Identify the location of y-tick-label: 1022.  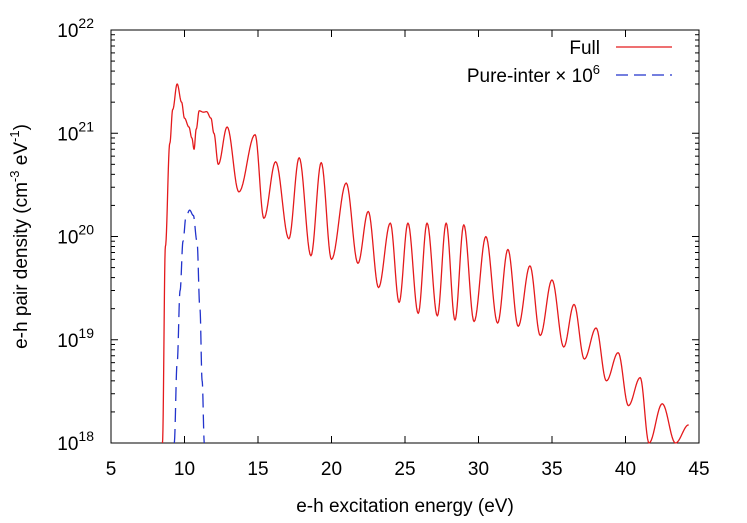
(75, 28).